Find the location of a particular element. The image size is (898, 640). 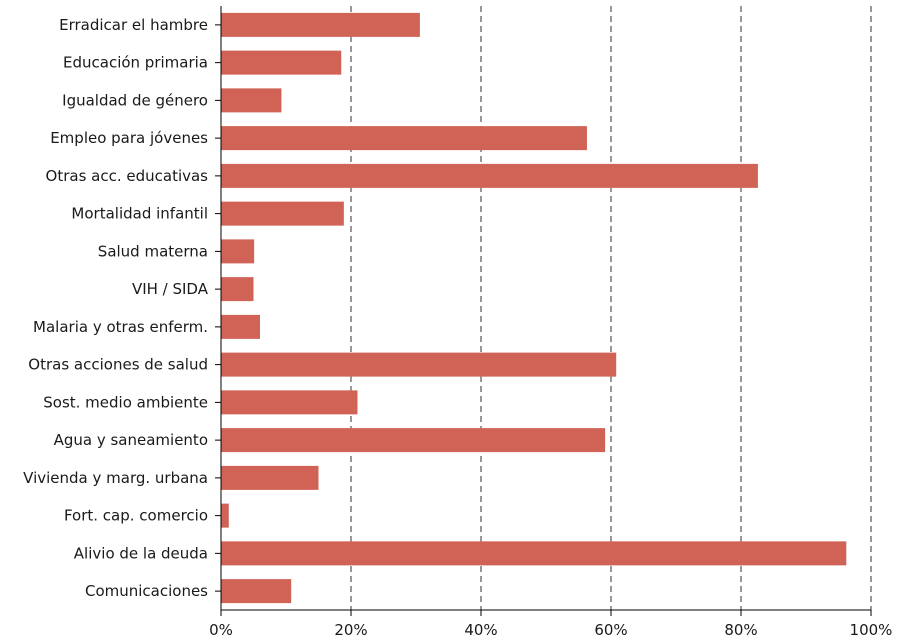

x-tick-label-4: 80% is located at coordinates (740, 630).